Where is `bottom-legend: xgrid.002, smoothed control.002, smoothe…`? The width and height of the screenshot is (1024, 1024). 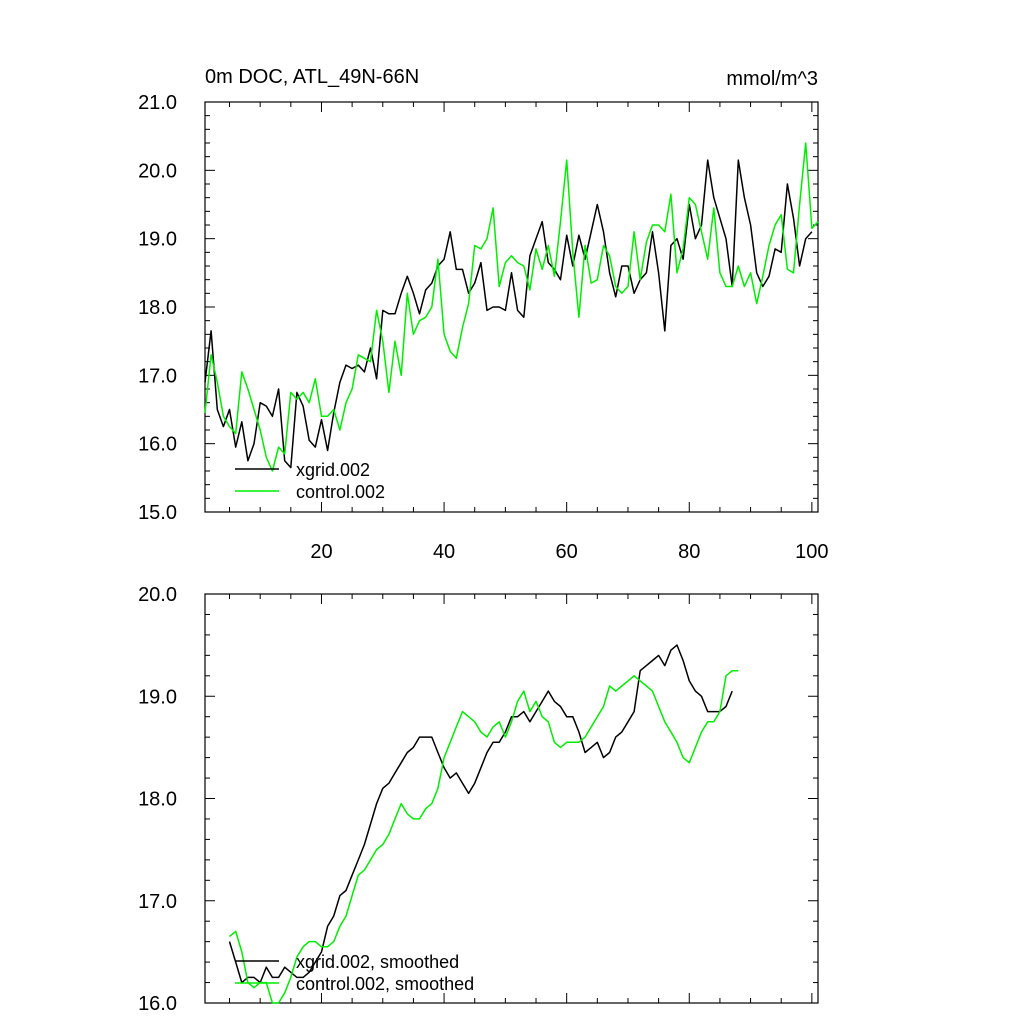 bottom-legend: xgrid.002, smoothed control.002, smoothe… is located at coordinates (354, 973).